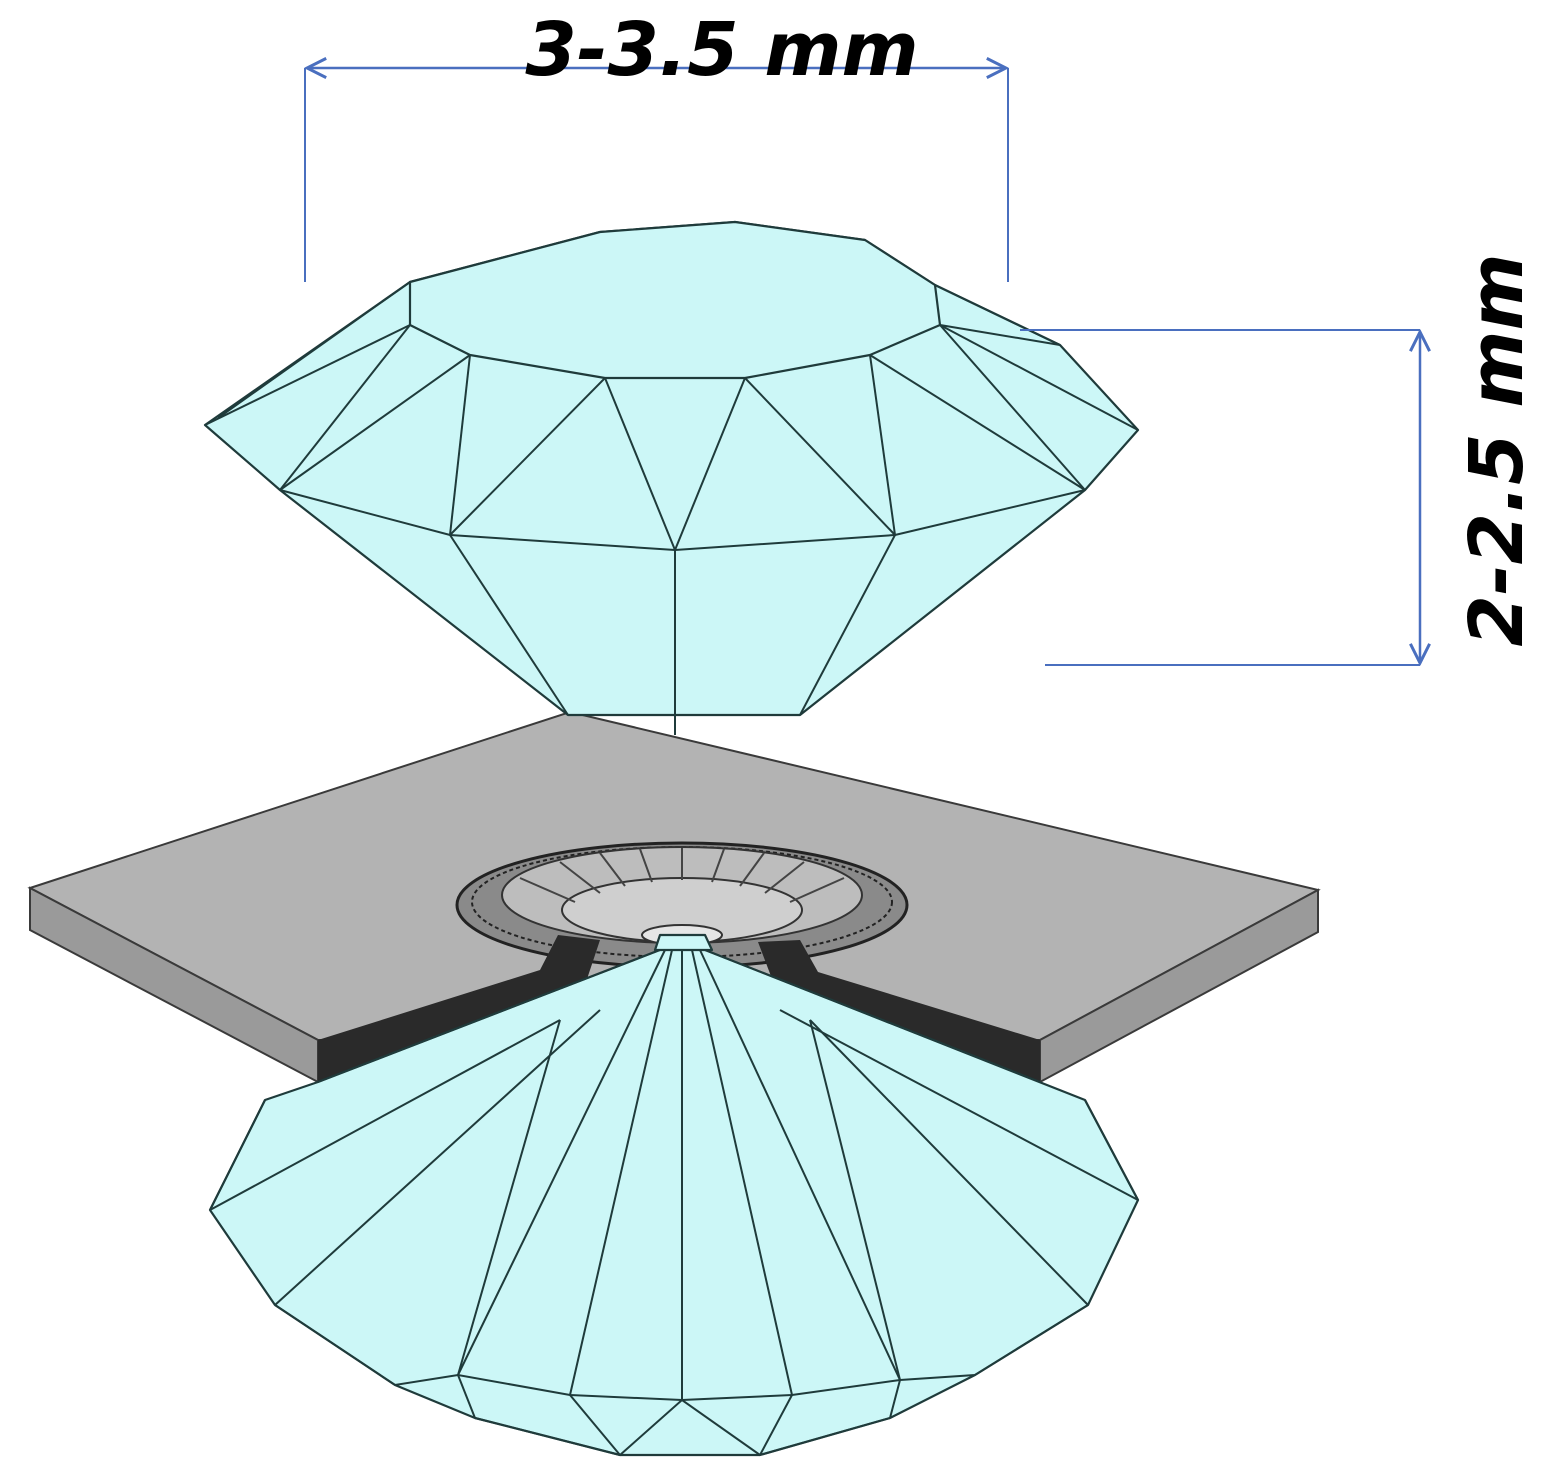  What do you see at coordinates (675, 300) in the screenshot?
I see `upper-diamond-table` at bounding box center [675, 300].